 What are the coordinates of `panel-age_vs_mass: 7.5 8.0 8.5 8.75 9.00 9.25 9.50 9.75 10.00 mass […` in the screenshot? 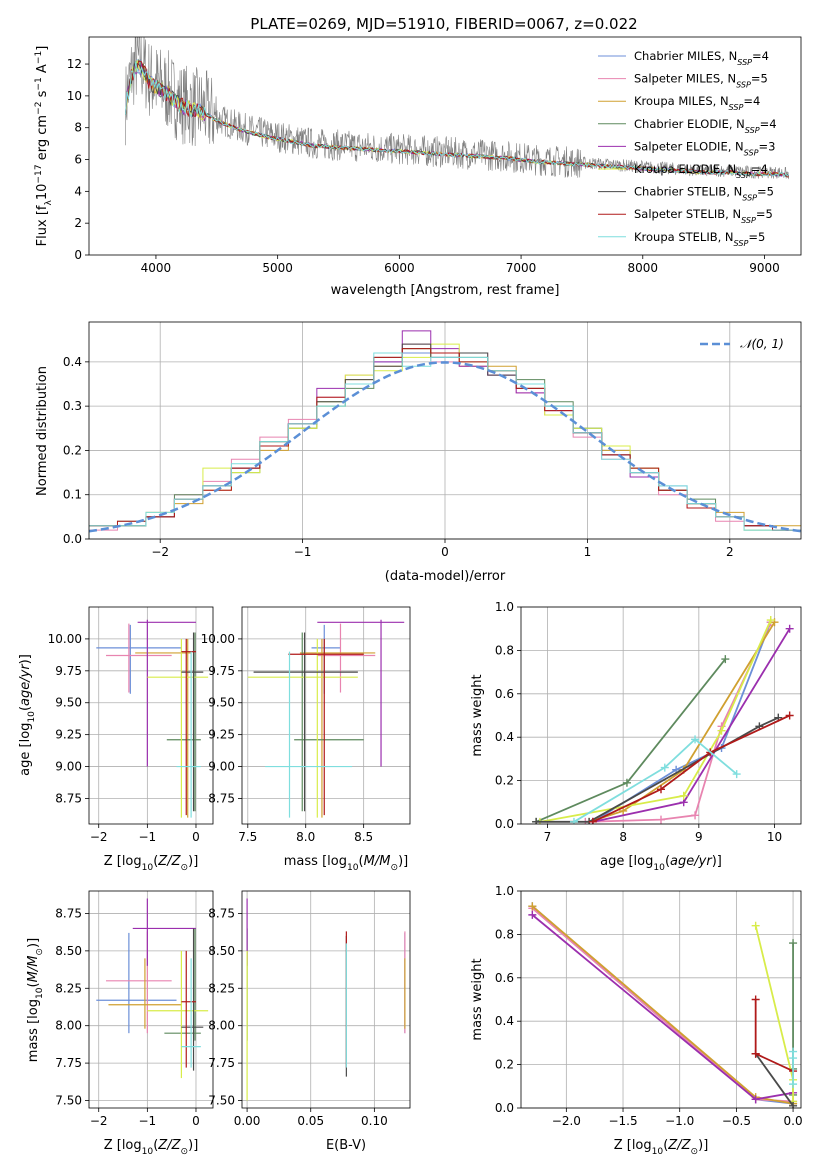 It's located at (306, 739).